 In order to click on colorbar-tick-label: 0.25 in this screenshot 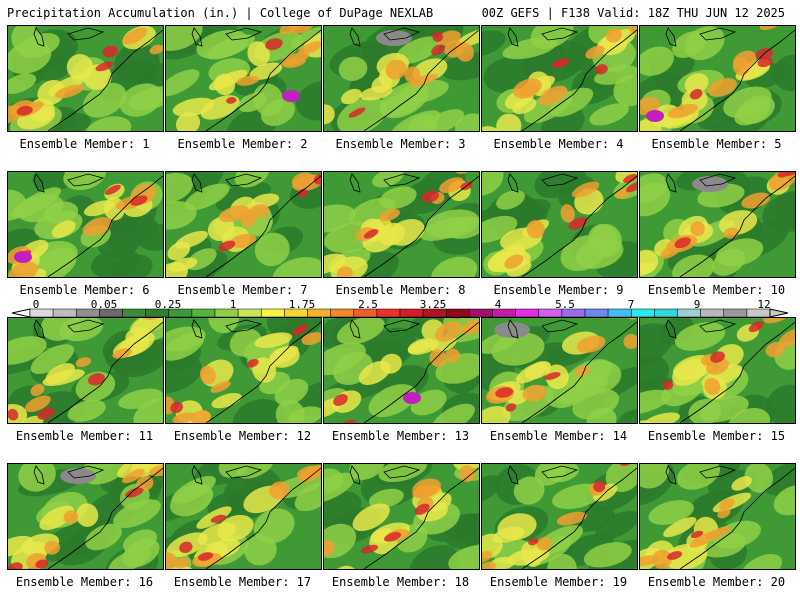, I will do `click(168, 304)`.